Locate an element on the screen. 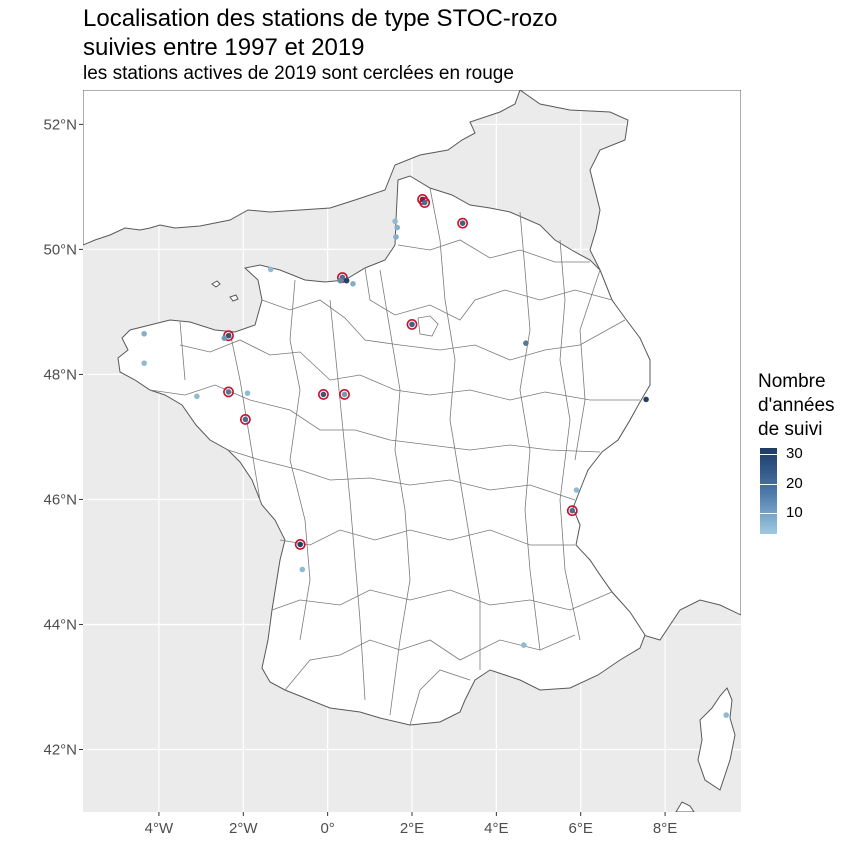 This screenshot has width=864, height=864. legend-title-line: de suivi is located at coordinates (790, 429).